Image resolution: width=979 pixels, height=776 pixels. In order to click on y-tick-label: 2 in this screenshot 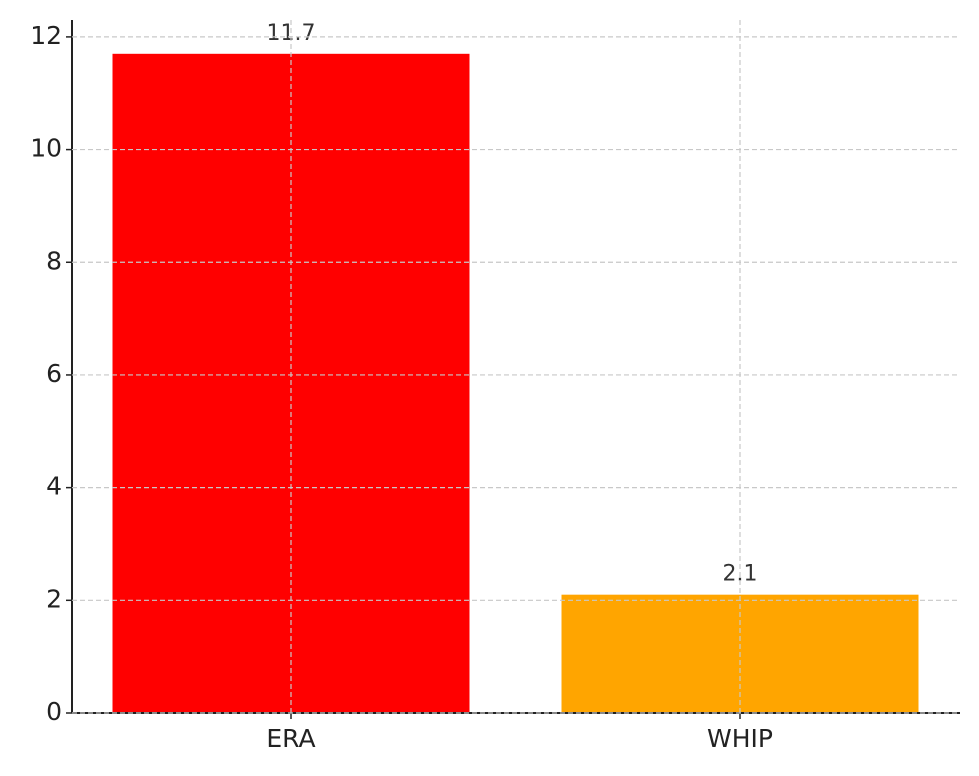, I will do `click(54, 598)`.